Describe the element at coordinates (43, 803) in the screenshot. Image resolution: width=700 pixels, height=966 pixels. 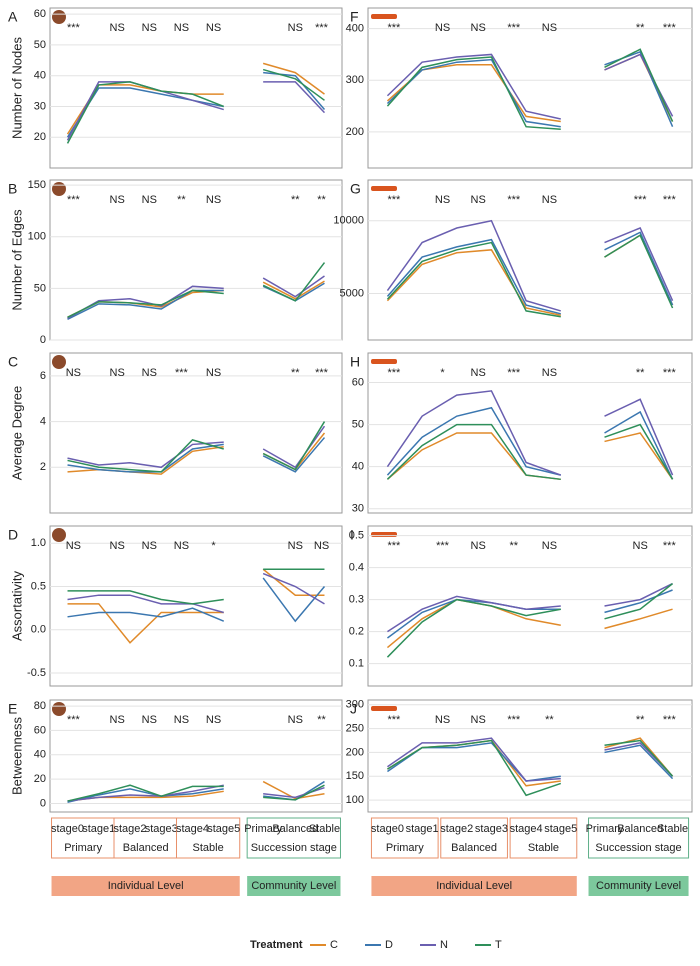
I see `y-tick-label: 0` at that location.